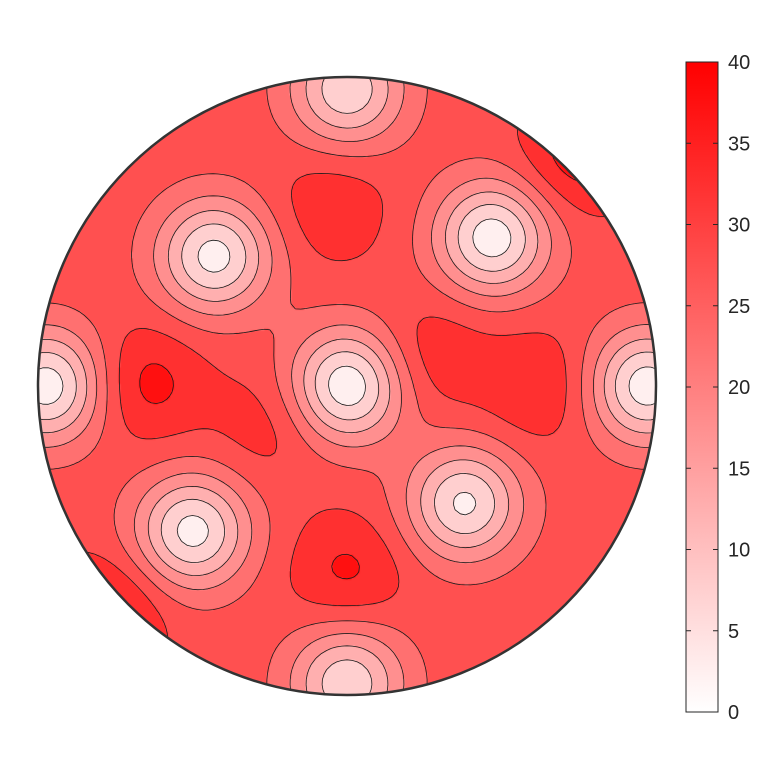  Describe the element at coordinates (733, 713) in the screenshot. I see `colorbar-tick-label: 0` at that location.